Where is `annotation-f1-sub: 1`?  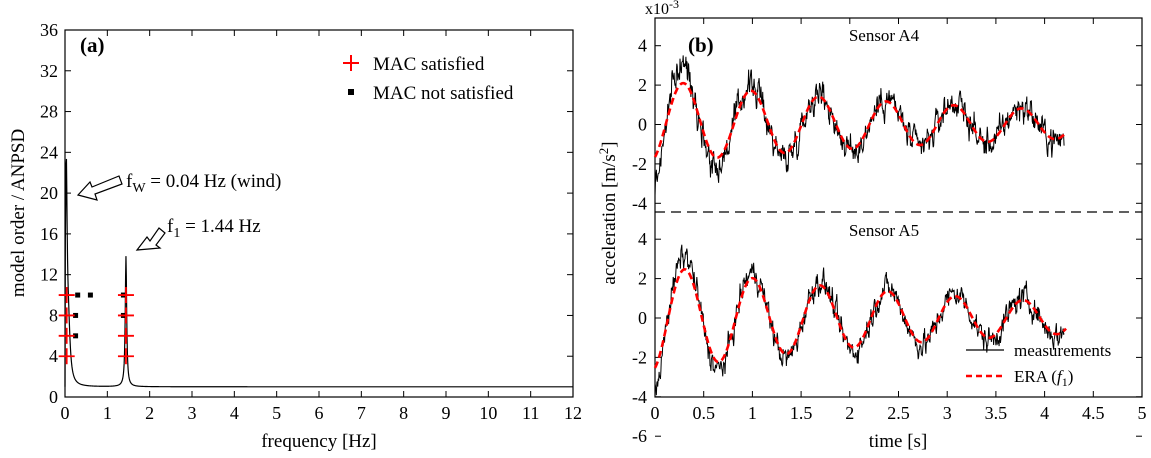
annotation-f1-sub: 1 is located at coordinates (176, 233).